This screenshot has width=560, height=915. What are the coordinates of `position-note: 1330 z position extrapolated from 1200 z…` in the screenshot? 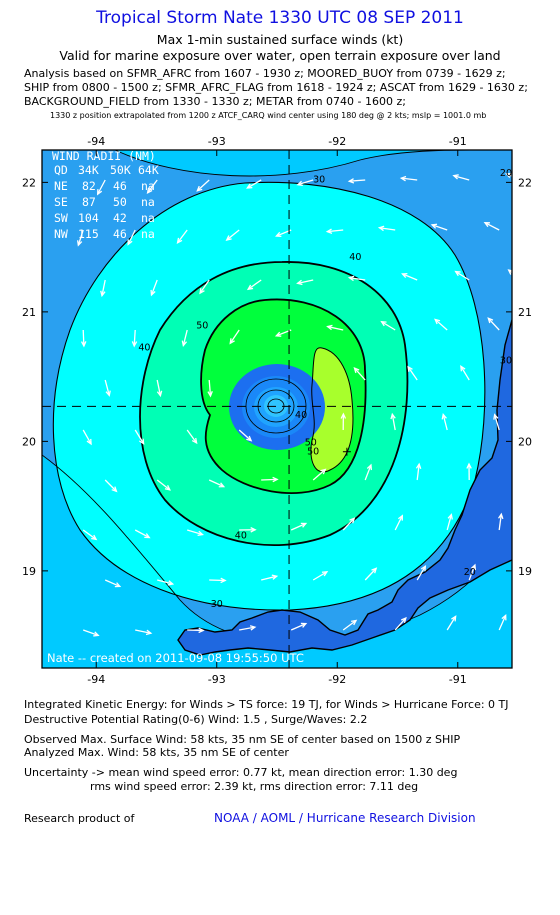 It's located at (268, 115).